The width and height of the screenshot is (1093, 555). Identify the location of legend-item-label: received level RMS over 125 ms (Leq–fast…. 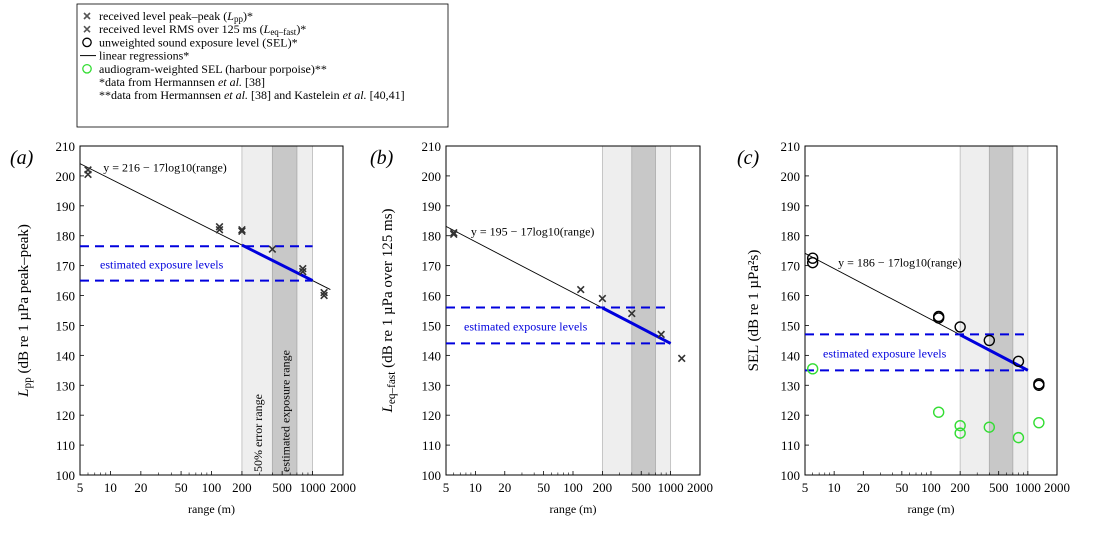
(202, 29).